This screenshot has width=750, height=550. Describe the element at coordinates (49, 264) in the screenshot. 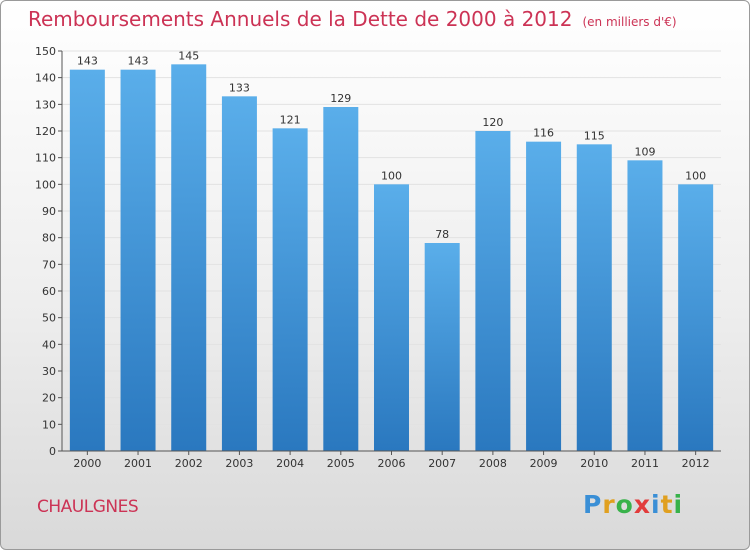

I see `y-tick-label: 70` at that location.